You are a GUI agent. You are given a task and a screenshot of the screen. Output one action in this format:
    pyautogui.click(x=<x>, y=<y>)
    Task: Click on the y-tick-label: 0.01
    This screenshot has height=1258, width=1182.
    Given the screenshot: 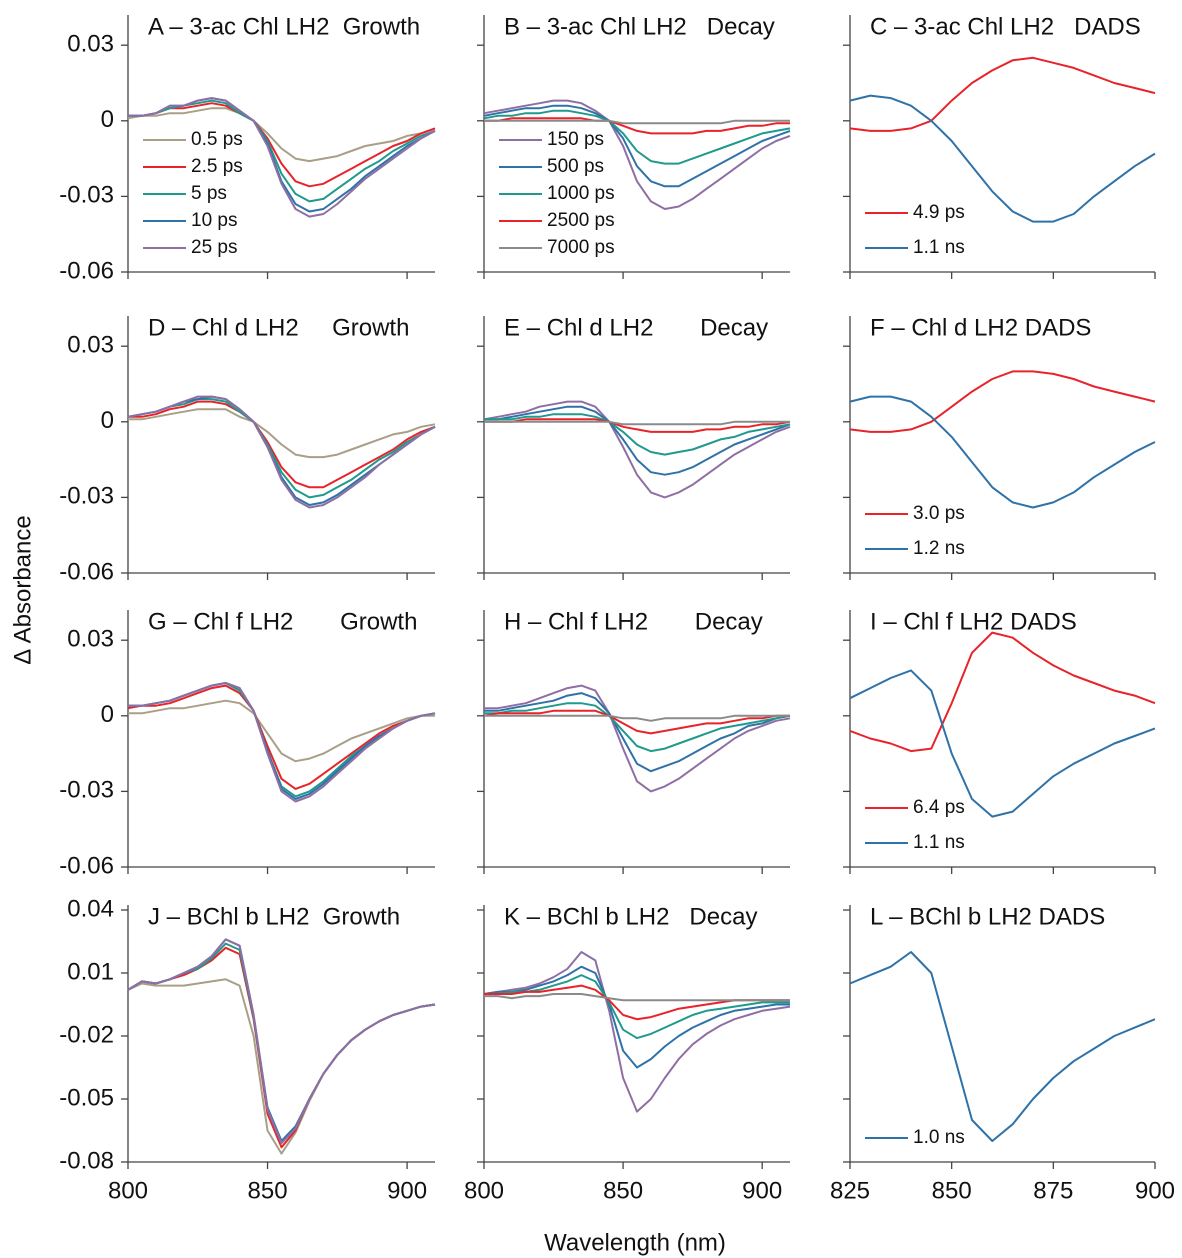 What is the action you would take?
    pyautogui.click(x=90, y=971)
    